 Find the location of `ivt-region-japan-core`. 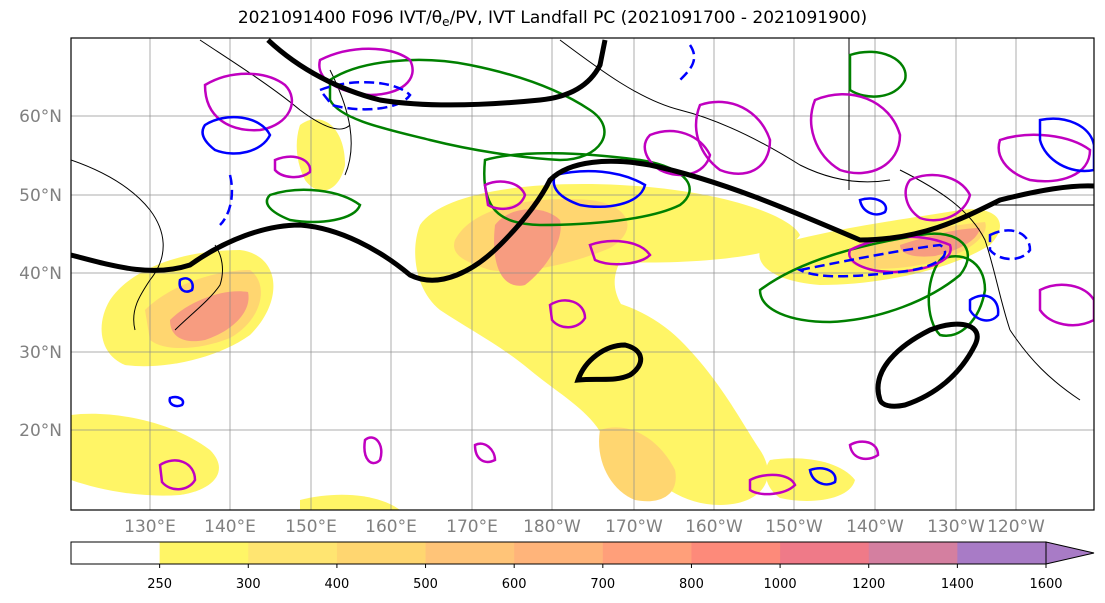

ivt-region-japan-core is located at coordinates (209, 316).